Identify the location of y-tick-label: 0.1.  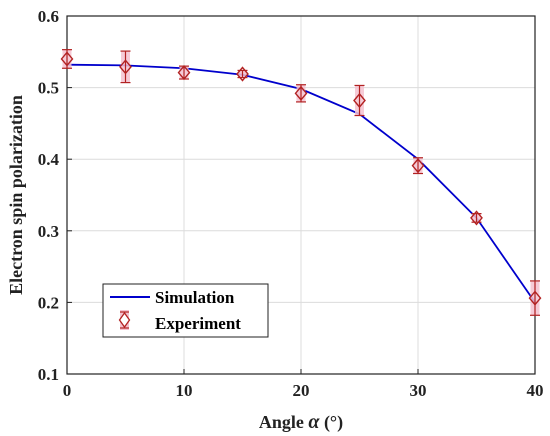
(48, 374).